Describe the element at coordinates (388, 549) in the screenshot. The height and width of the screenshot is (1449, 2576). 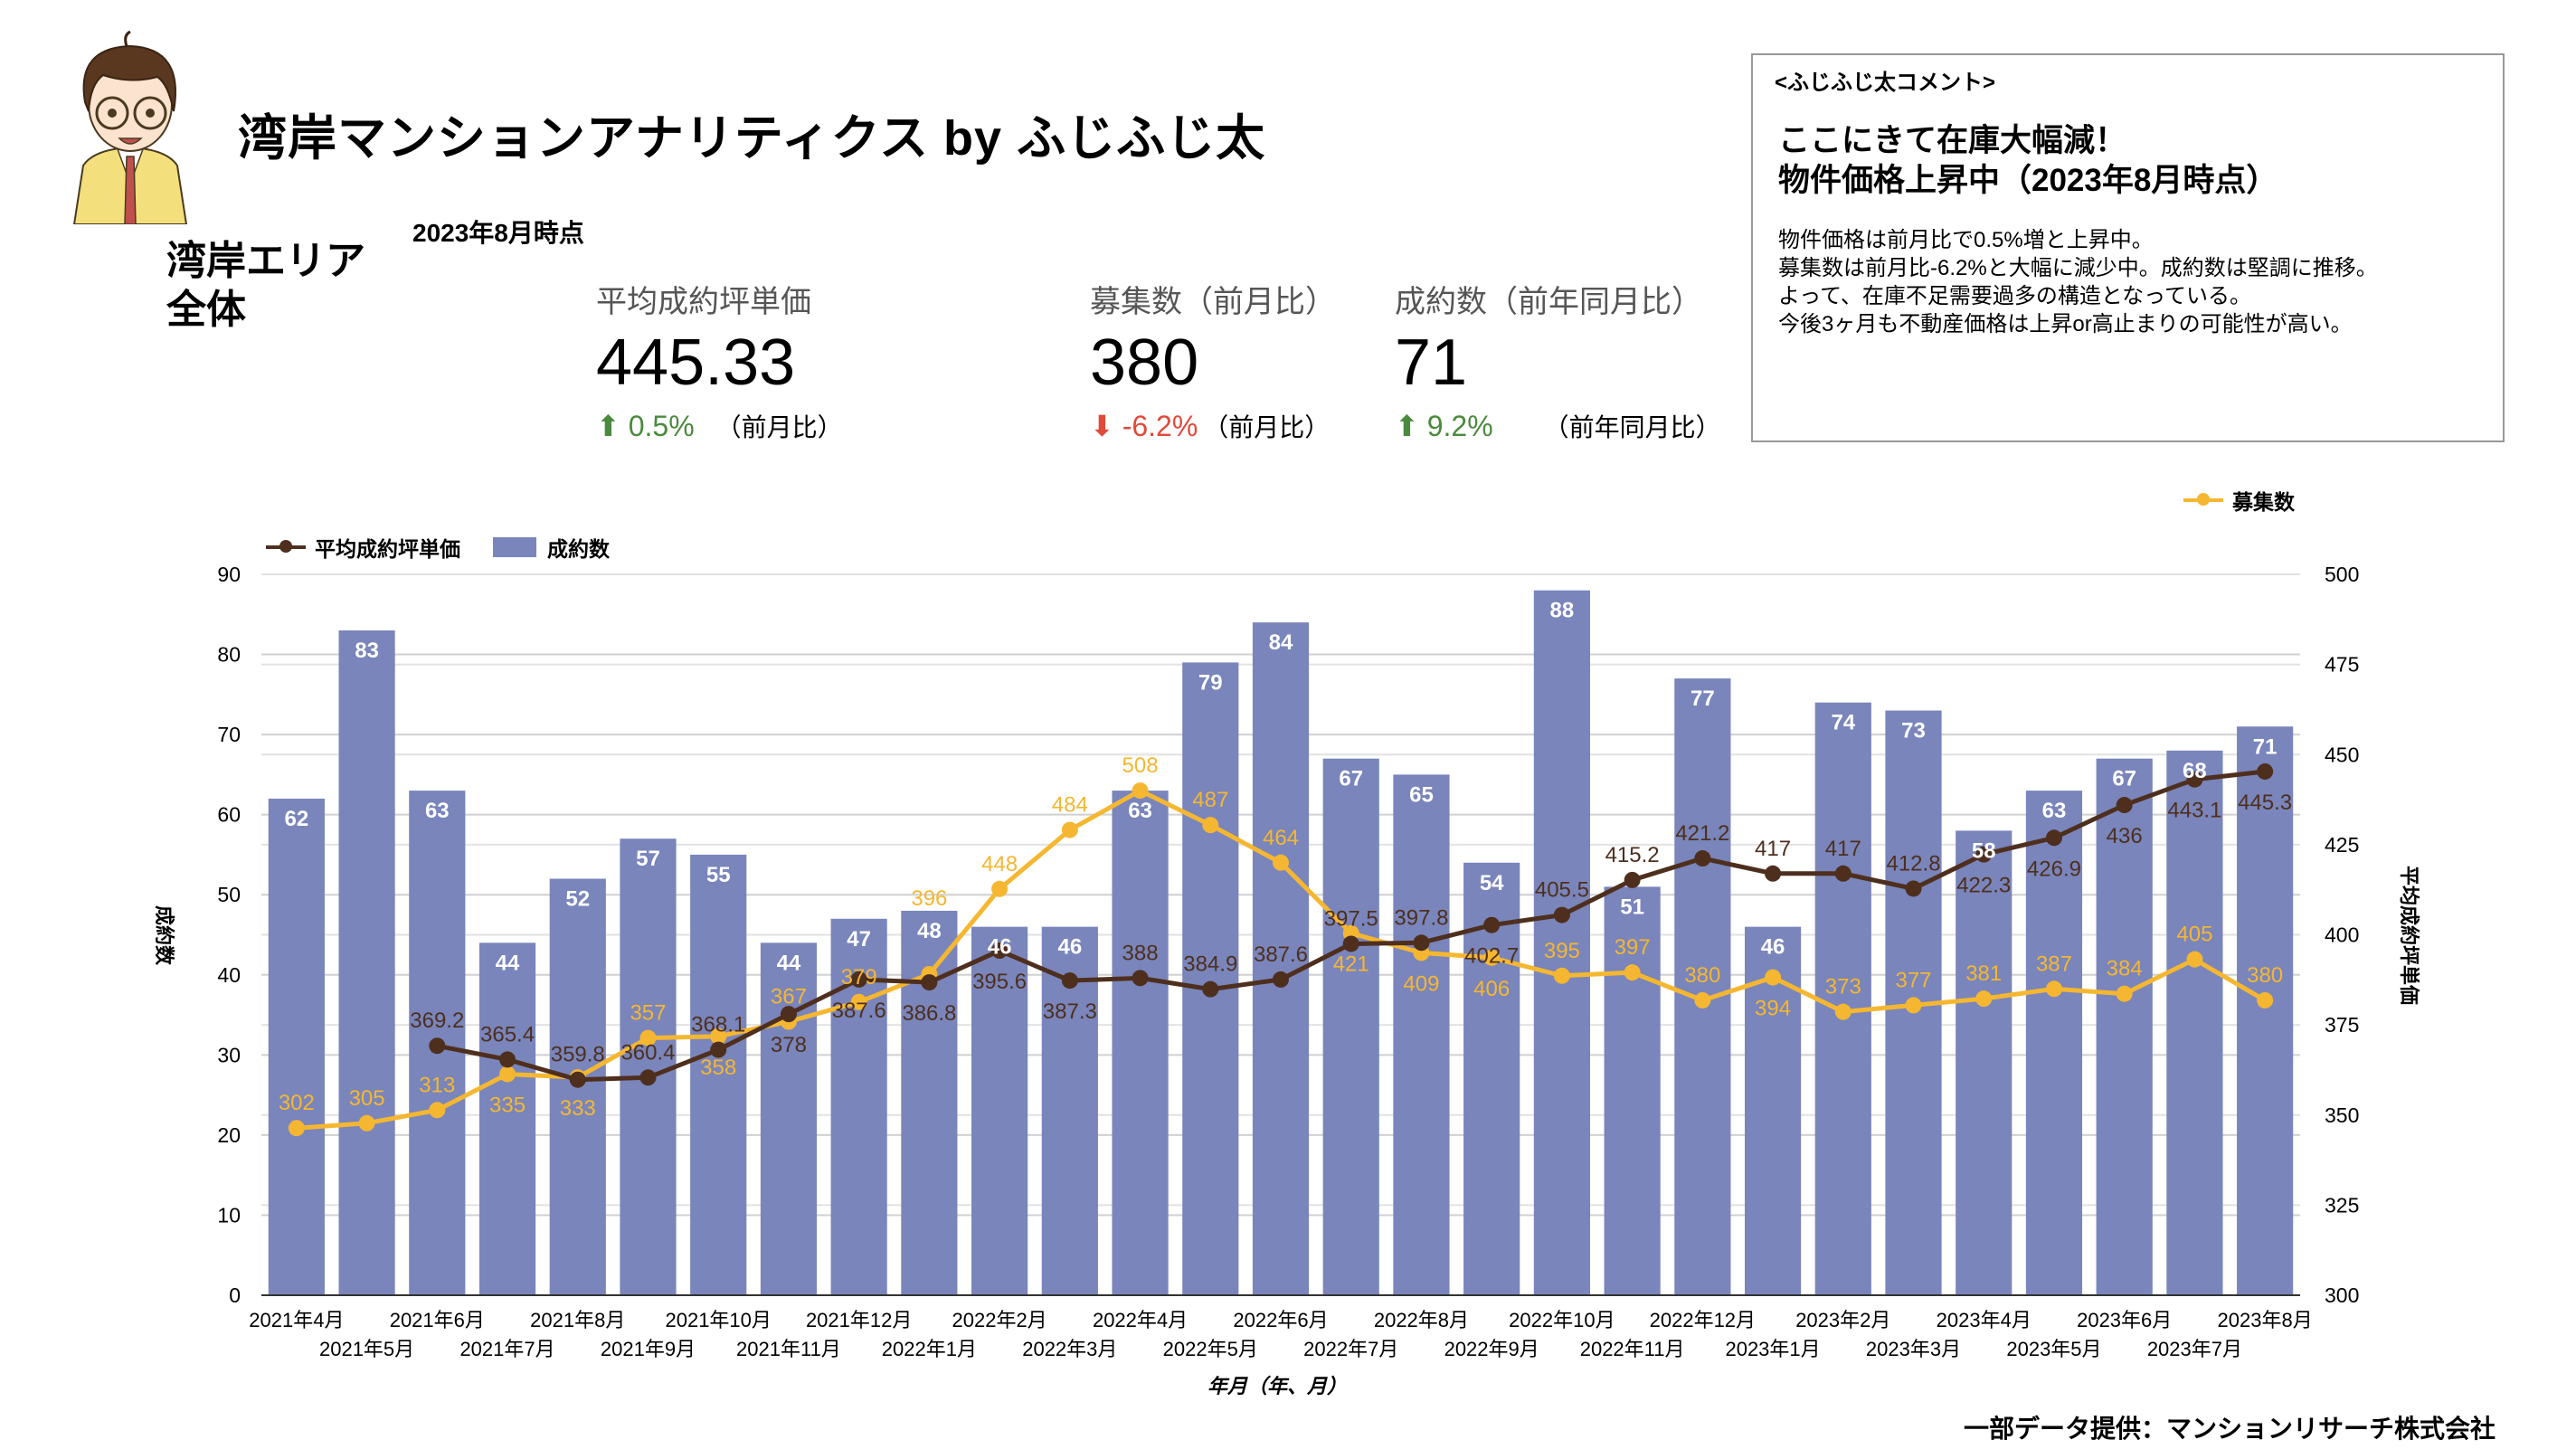
I see `legend-label: 平均成約坪単価` at that location.